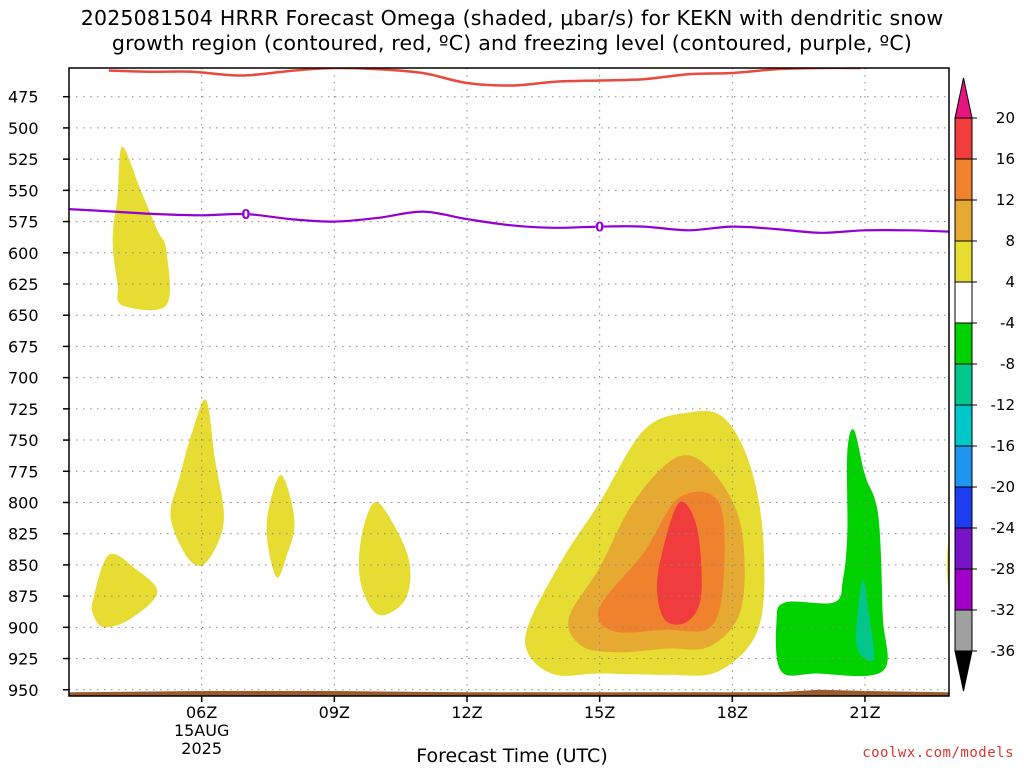 The width and height of the screenshot is (1024, 768). What do you see at coordinates (201, 748) in the screenshot?
I see `x-year-label: 2025` at bounding box center [201, 748].